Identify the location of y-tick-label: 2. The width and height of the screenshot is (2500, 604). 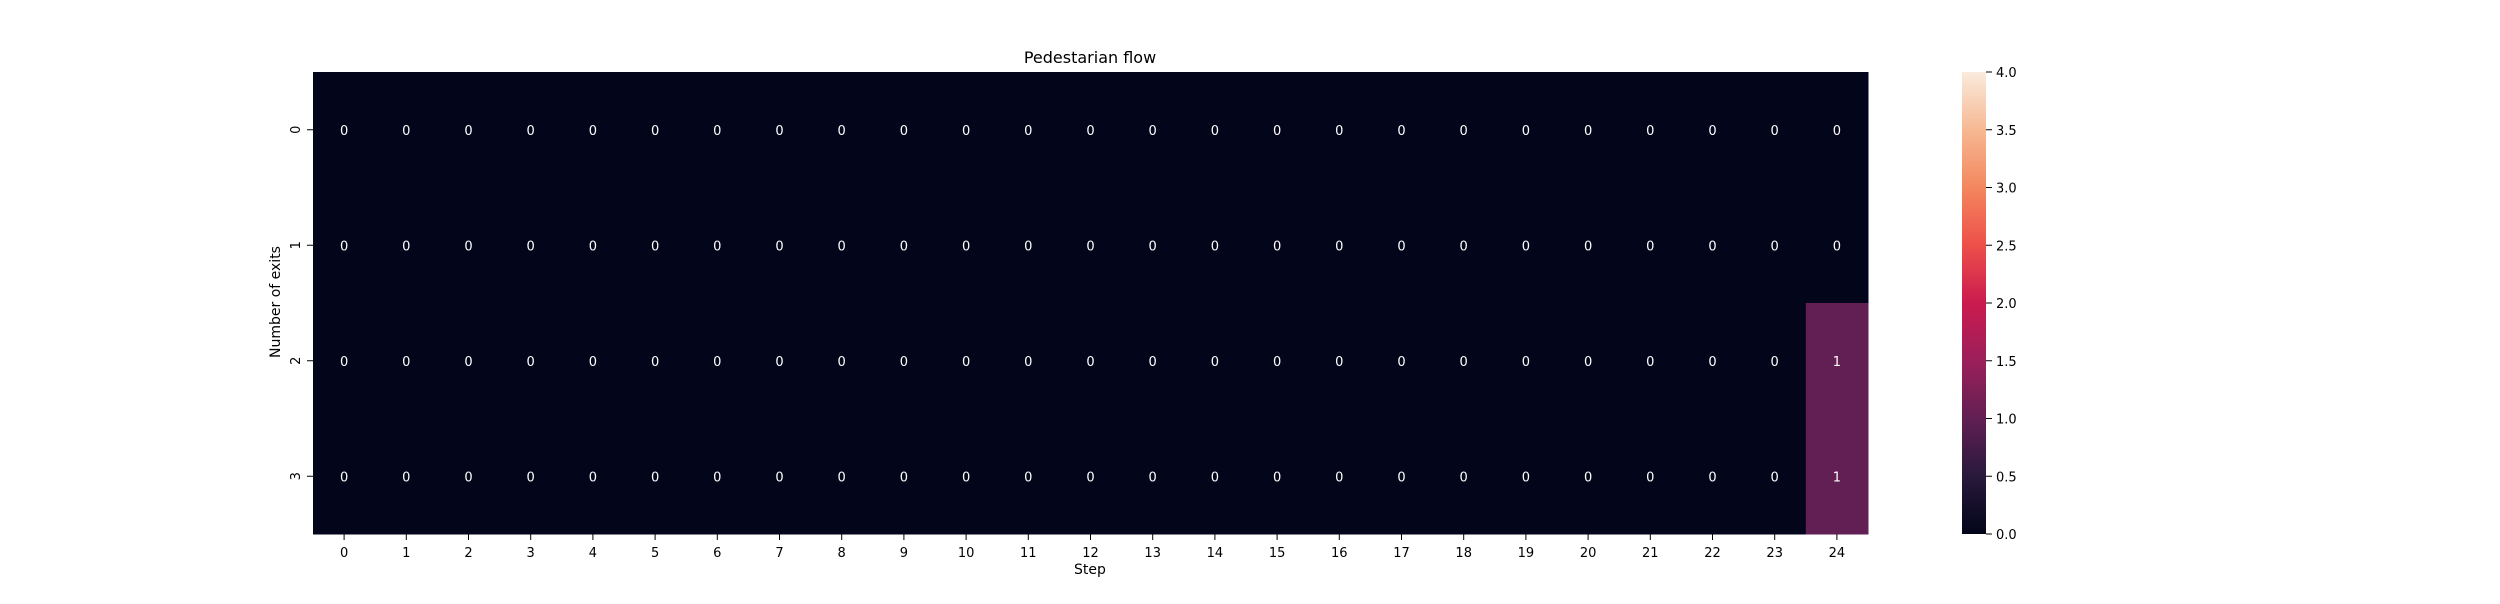
(296, 361).